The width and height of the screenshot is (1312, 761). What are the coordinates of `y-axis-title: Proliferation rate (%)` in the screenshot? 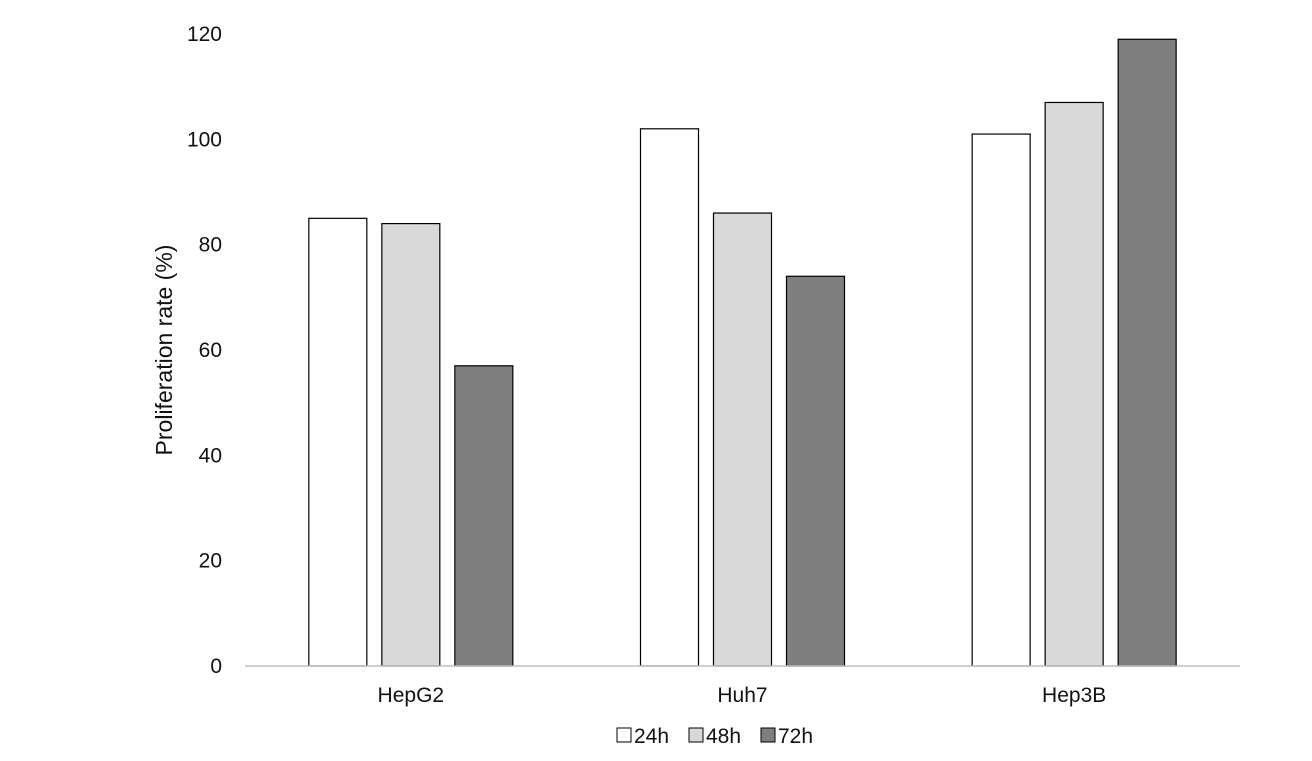 It's located at (164, 350).